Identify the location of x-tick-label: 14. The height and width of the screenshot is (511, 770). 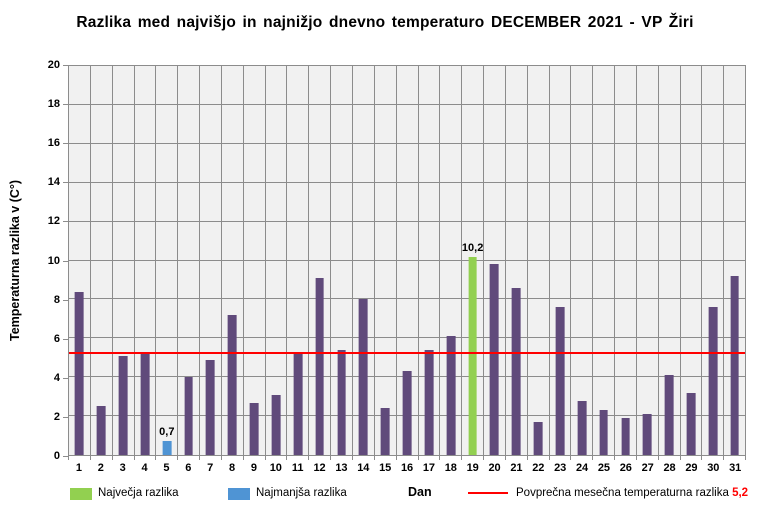
(363, 468).